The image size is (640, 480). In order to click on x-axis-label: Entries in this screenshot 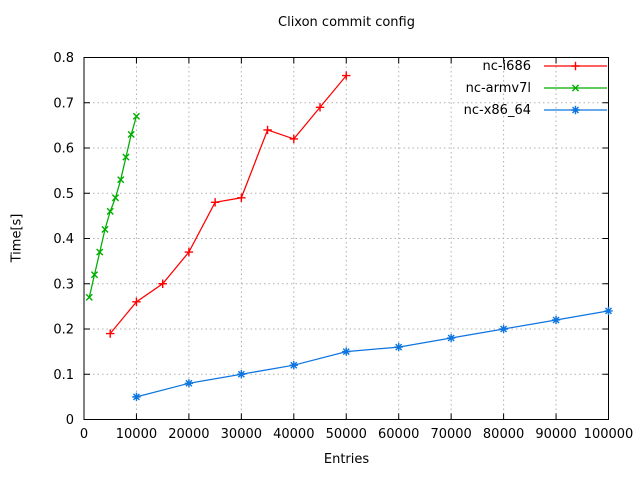, I will do `click(346, 459)`.